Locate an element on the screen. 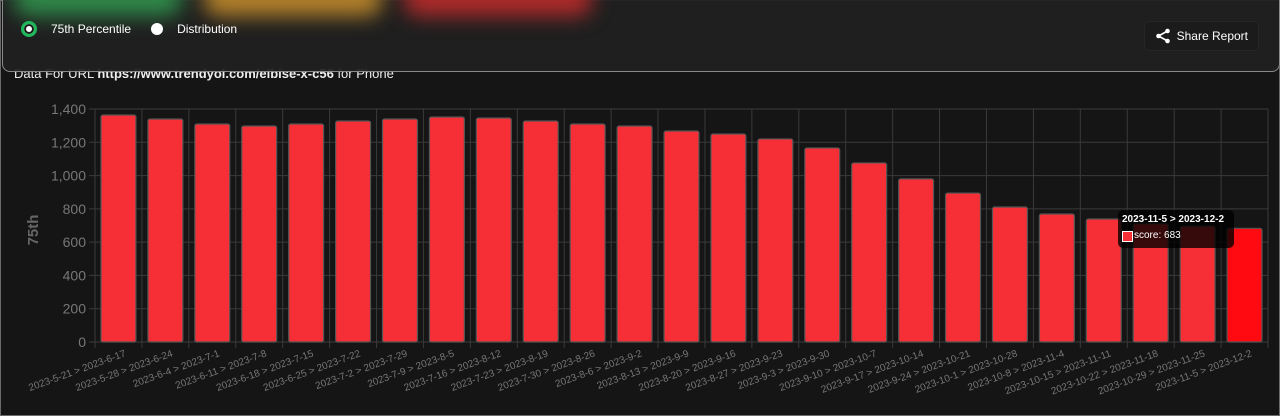 This screenshot has height=416, width=1280. y-tick-label: 600 is located at coordinates (75, 242).